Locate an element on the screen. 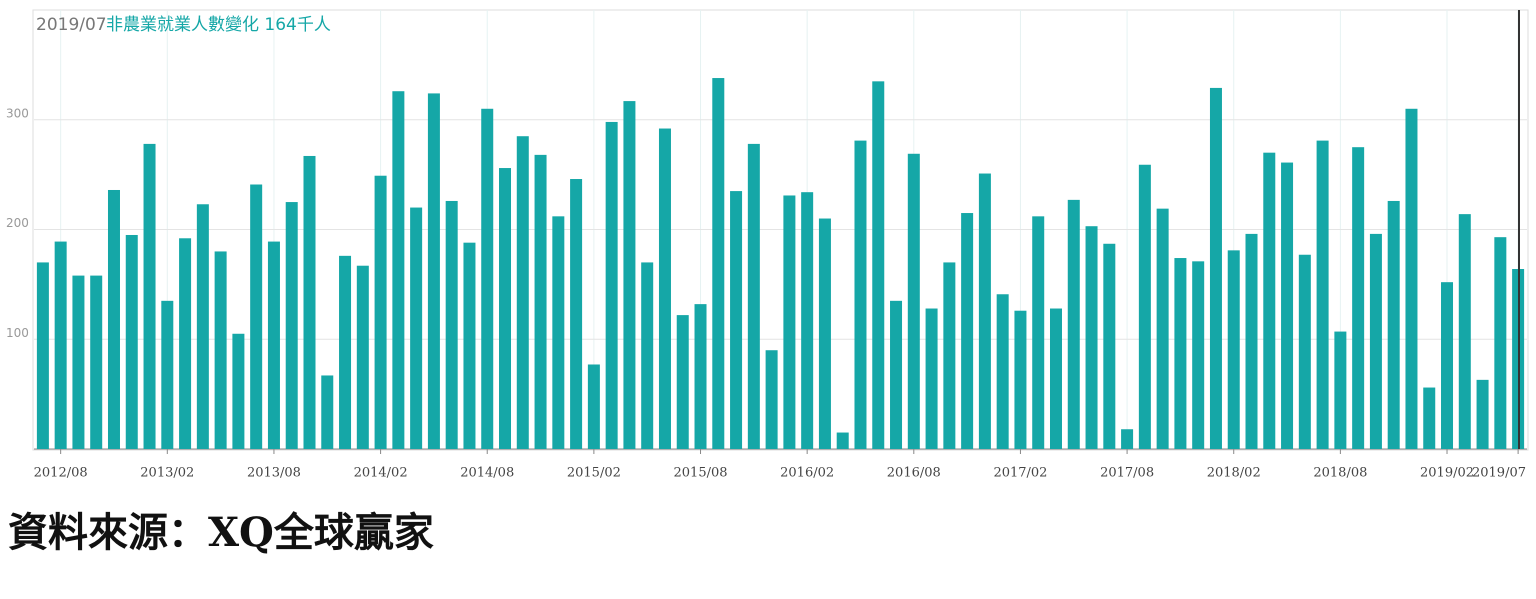  x-tick-label: 2019/02 is located at coordinates (1447, 473).